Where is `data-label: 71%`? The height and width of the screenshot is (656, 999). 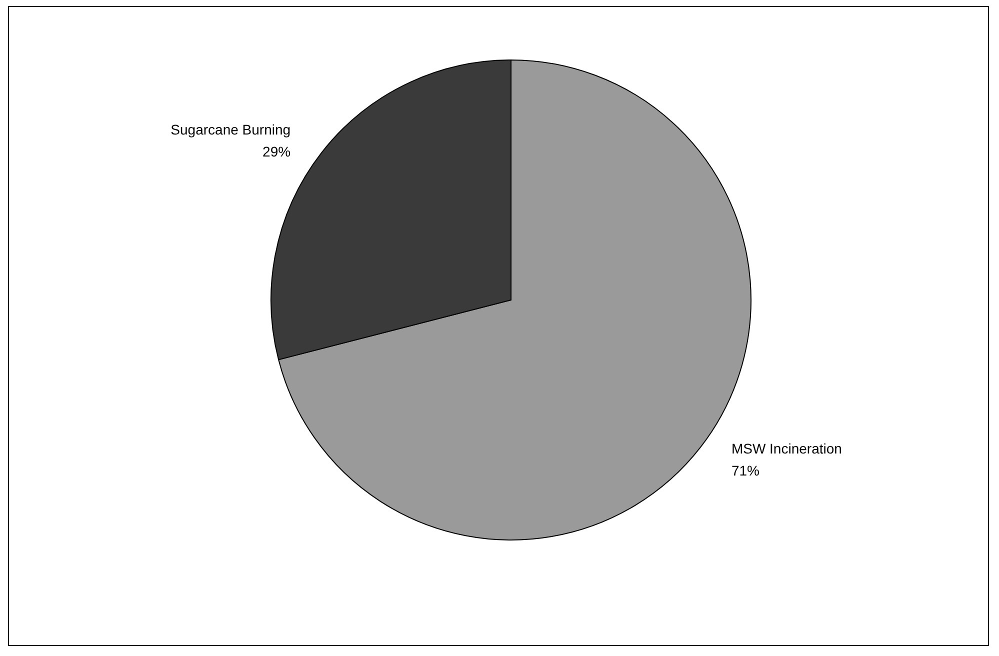
data-label: 71% is located at coordinates (745, 470).